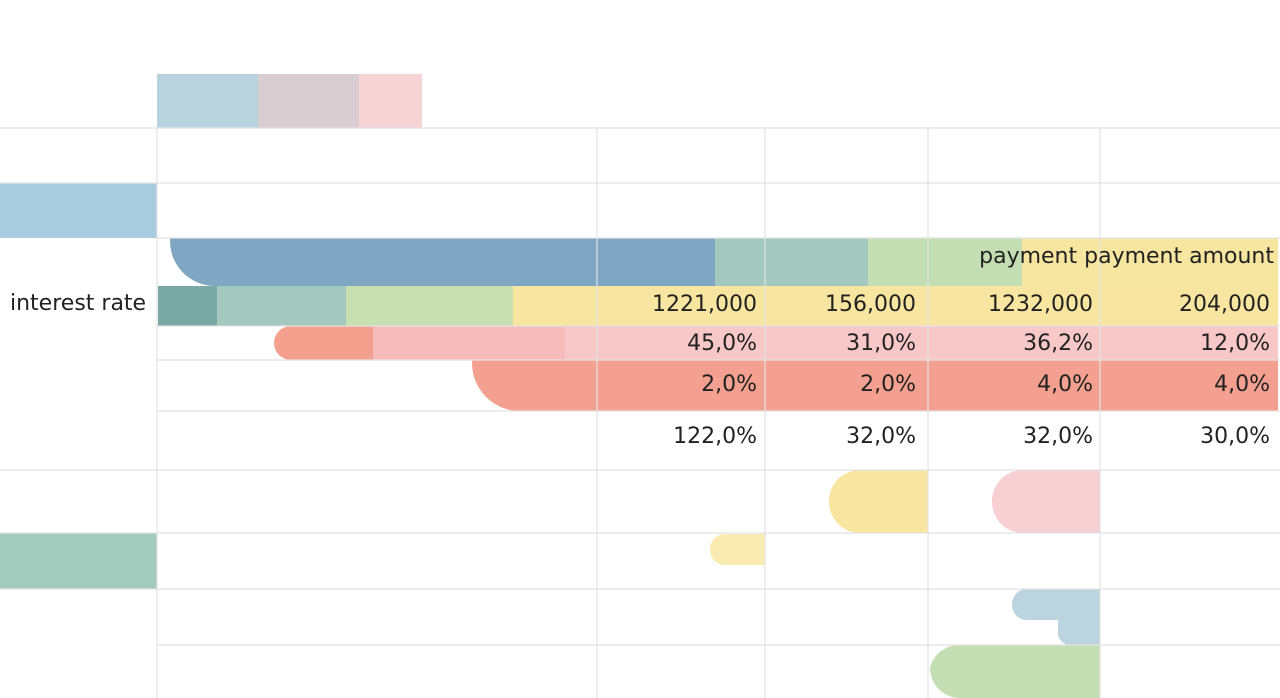  What do you see at coordinates (1235, 343) in the screenshot?
I see `cell-value: 12,0%` at bounding box center [1235, 343].